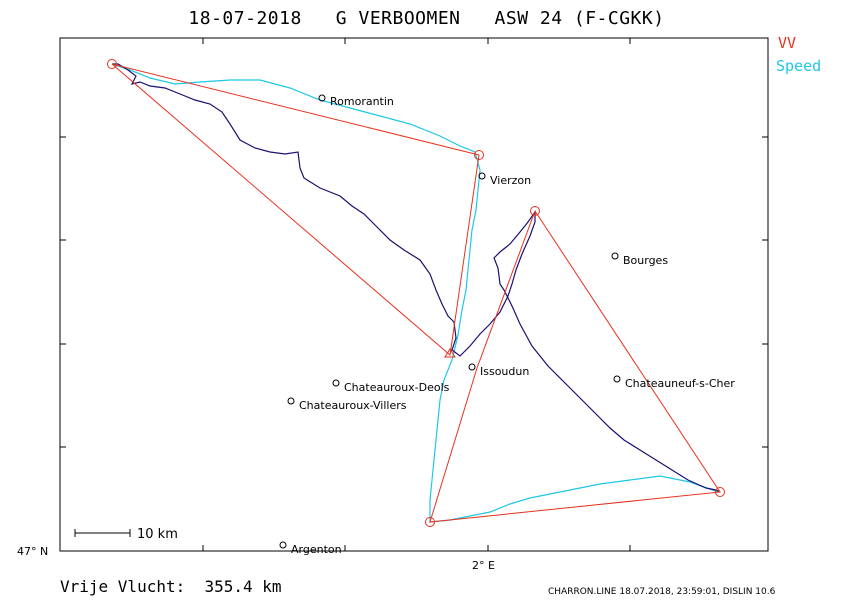  I want to click on start-triangle, so click(450, 353).